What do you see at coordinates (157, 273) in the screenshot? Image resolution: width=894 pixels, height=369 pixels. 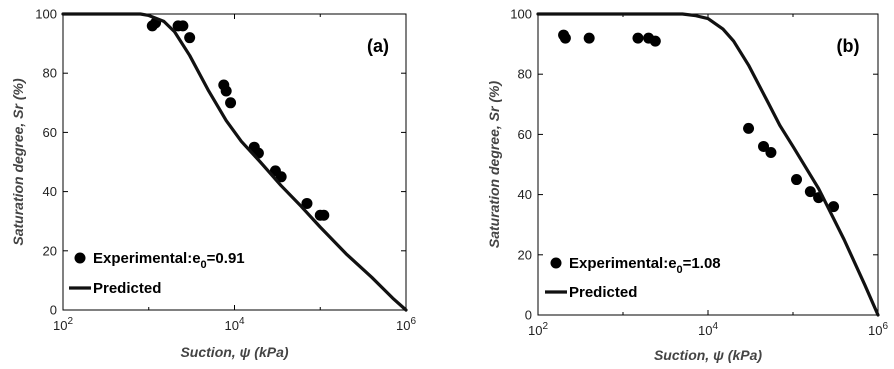 I see `legend: Experimental:e0=0.91 Predicted` at bounding box center [157, 273].